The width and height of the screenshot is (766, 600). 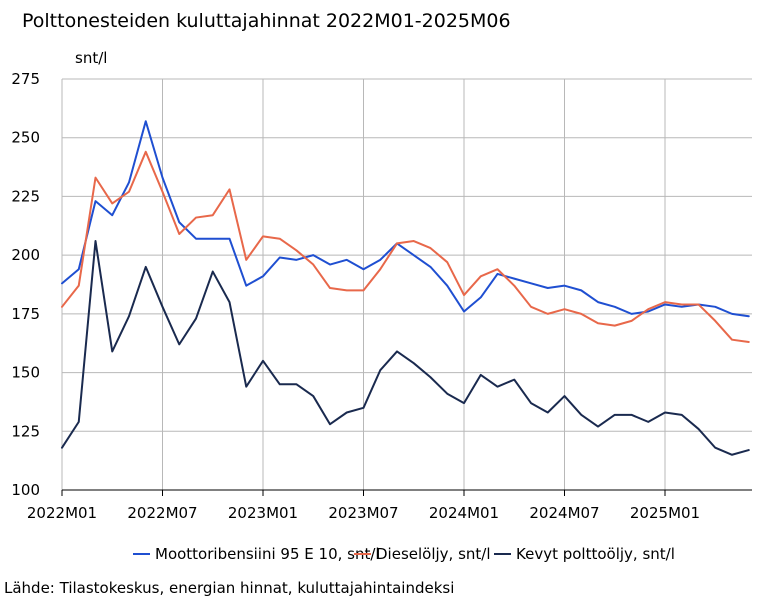 I want to click on legend-label-1: Dieselöljy, snt/l, so click(x=433, y=554).